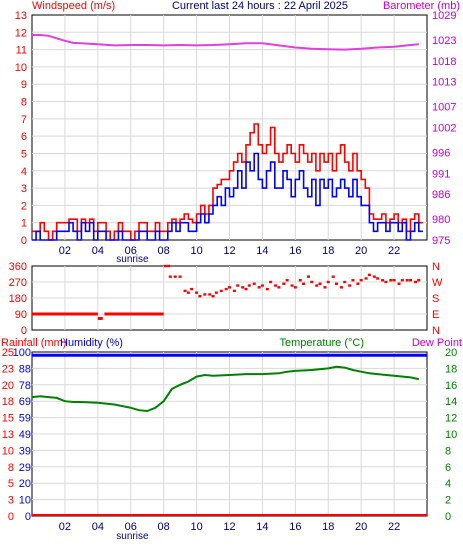 This screenshot has height=547, width=463. I want to click on y-tick-label: 3, so click(24, 189).